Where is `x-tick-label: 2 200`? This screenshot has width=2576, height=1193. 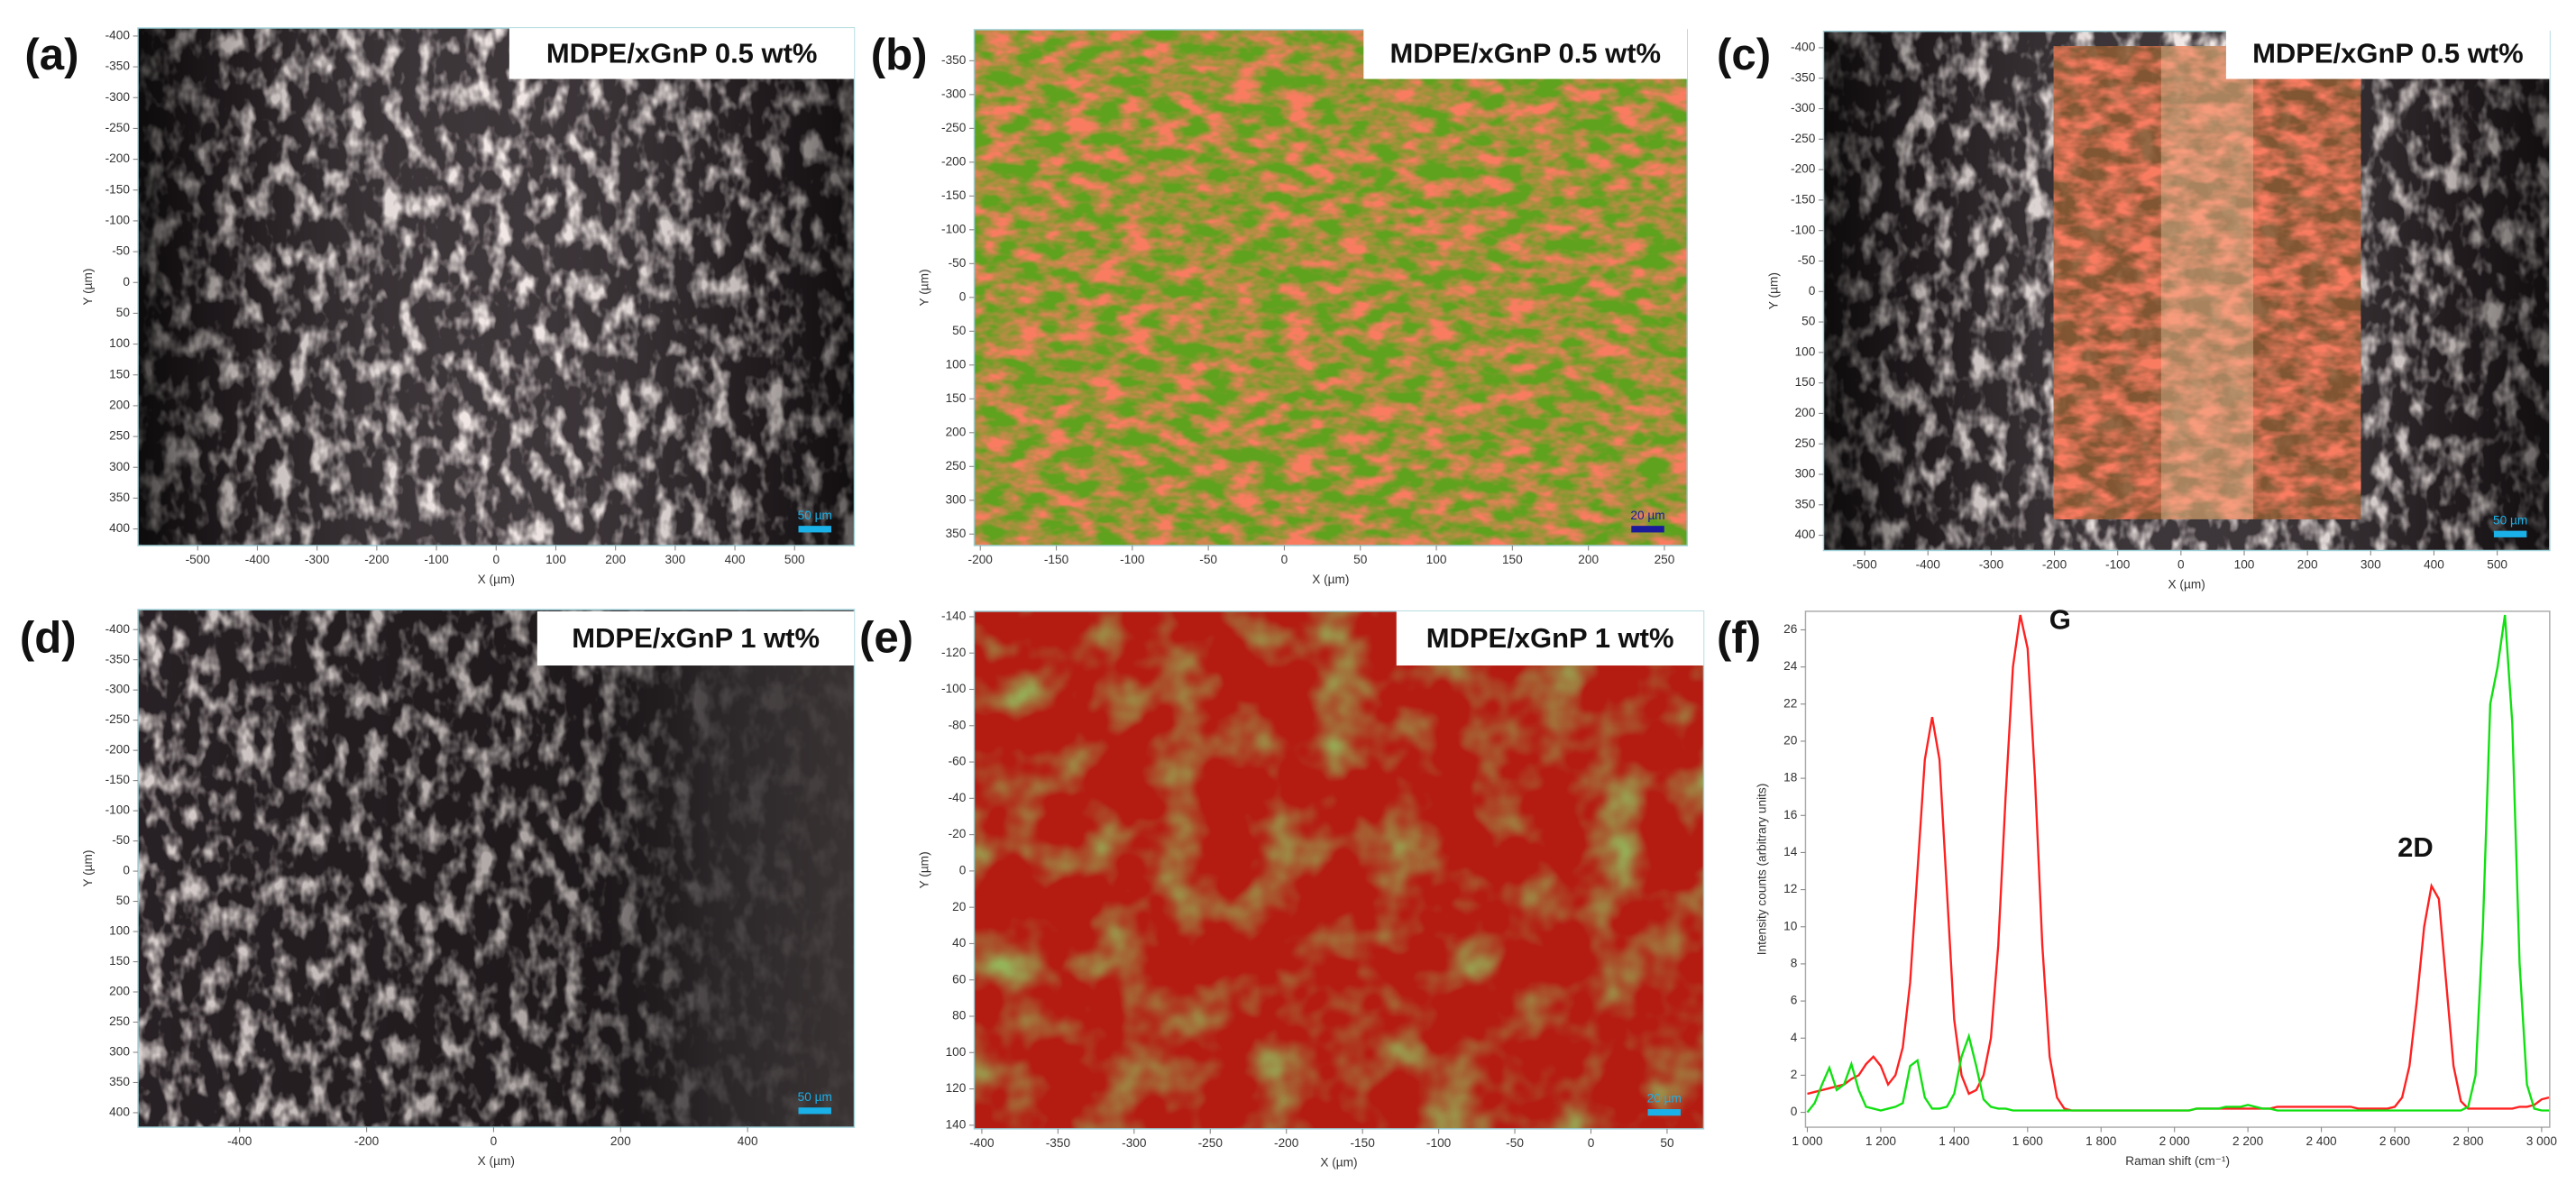 x-tick-label: 2 200 is located at coordinates (2248, 1141).